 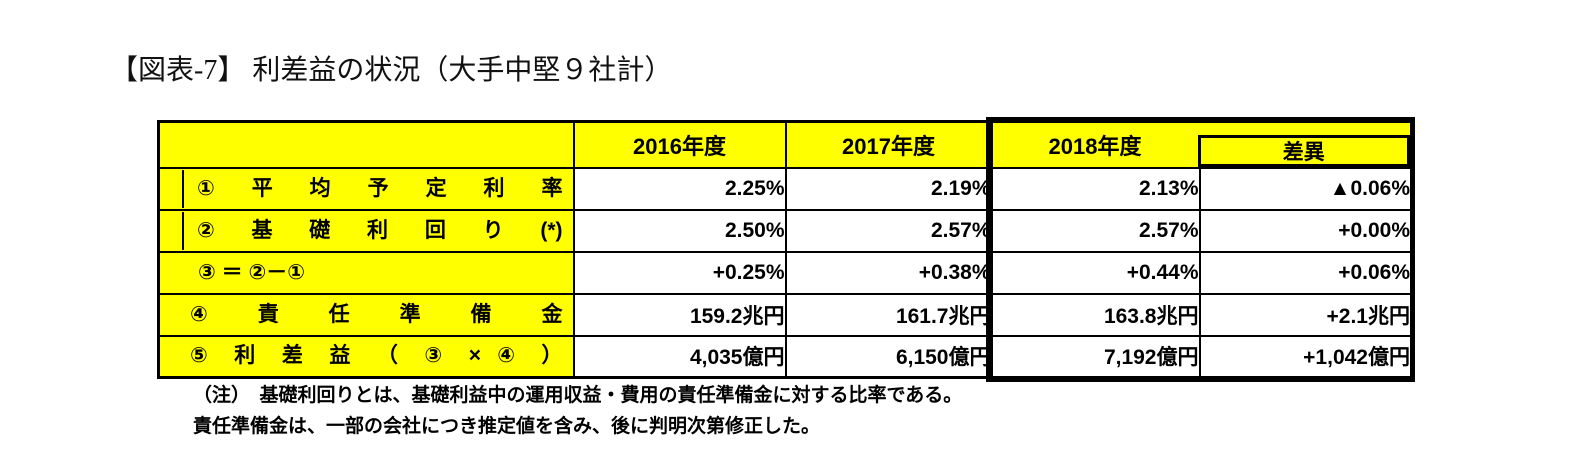 What do you see at coordinates (679, 314) in the screenshot?
I see `value-2016-row4: 159.2兆円` at bounding box center [679, 314].